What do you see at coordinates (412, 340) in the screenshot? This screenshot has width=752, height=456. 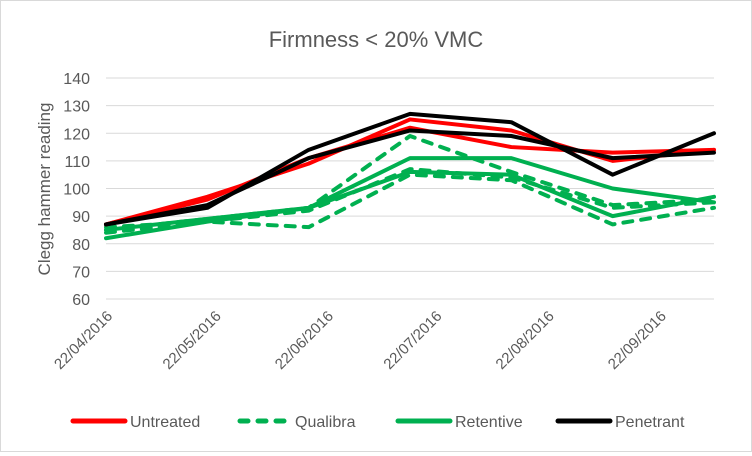 I see `x-tick-label: 22/07/2016` at bounding box center [412, 340].